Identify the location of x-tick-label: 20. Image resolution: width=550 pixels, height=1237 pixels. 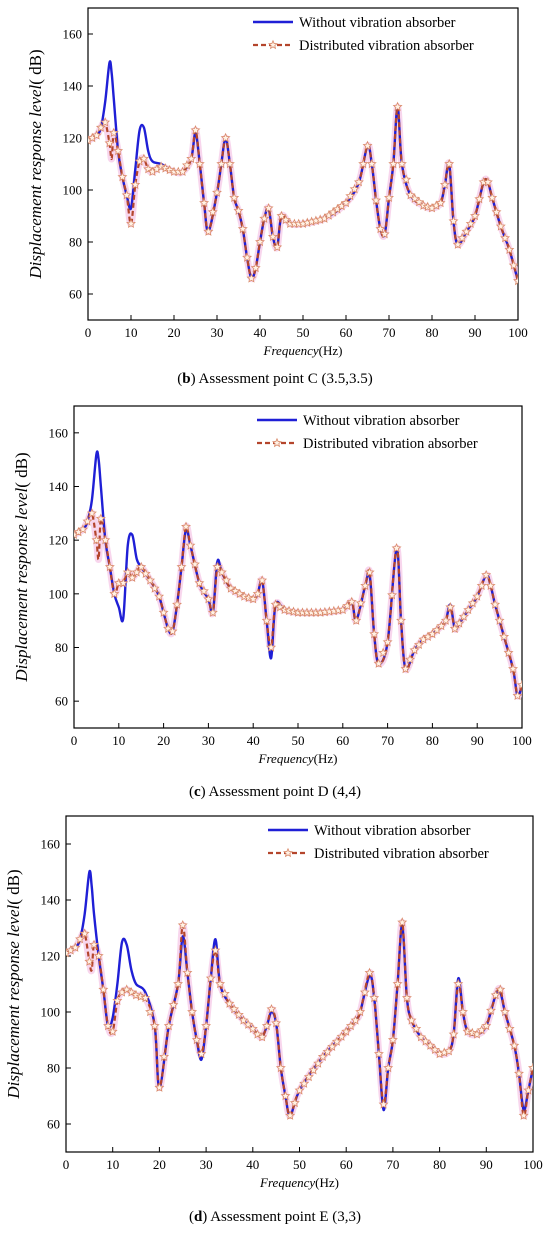
(163, 740).